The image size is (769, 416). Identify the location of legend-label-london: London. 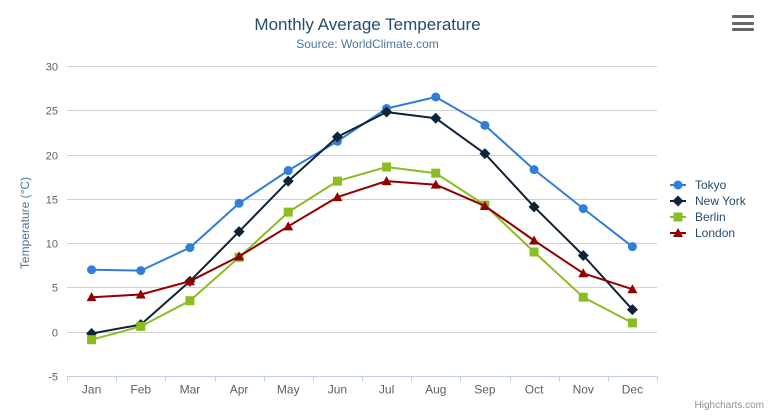
(715, 233).